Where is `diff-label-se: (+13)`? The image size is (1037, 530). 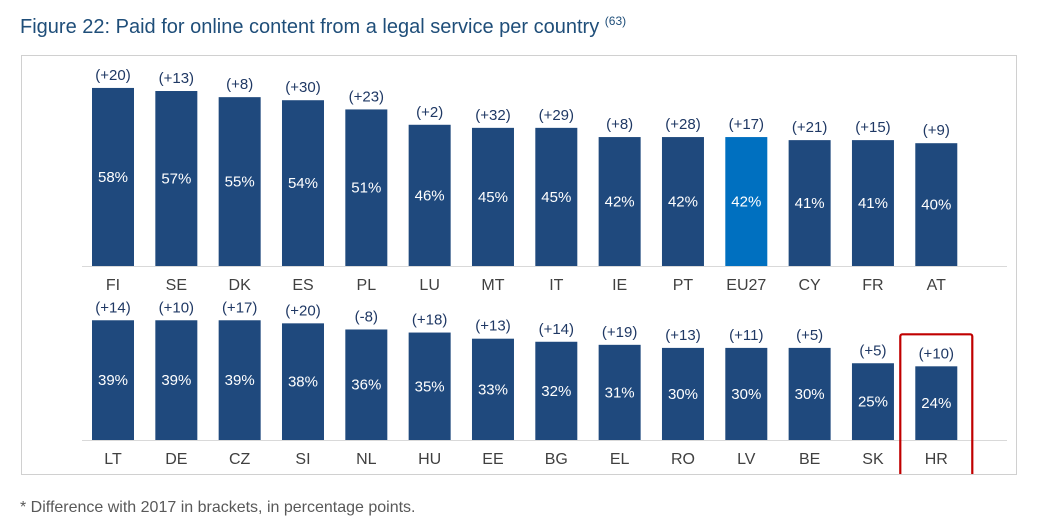
diff-label-se: (+13) is located at coordinates (176, 78).